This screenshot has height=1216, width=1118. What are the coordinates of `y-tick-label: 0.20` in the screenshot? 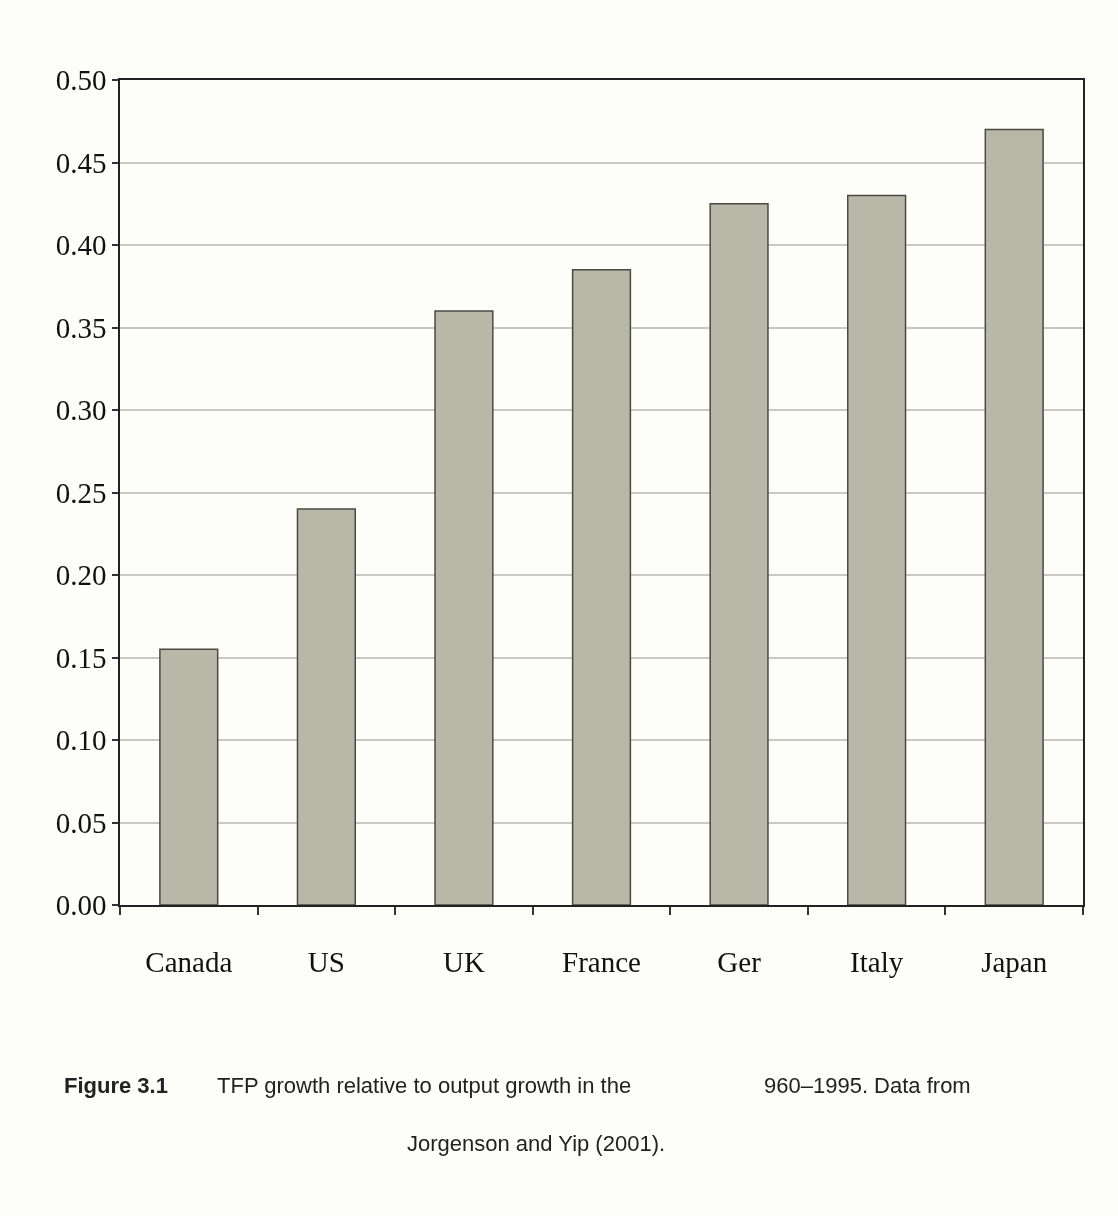 It's located at (81, 575).